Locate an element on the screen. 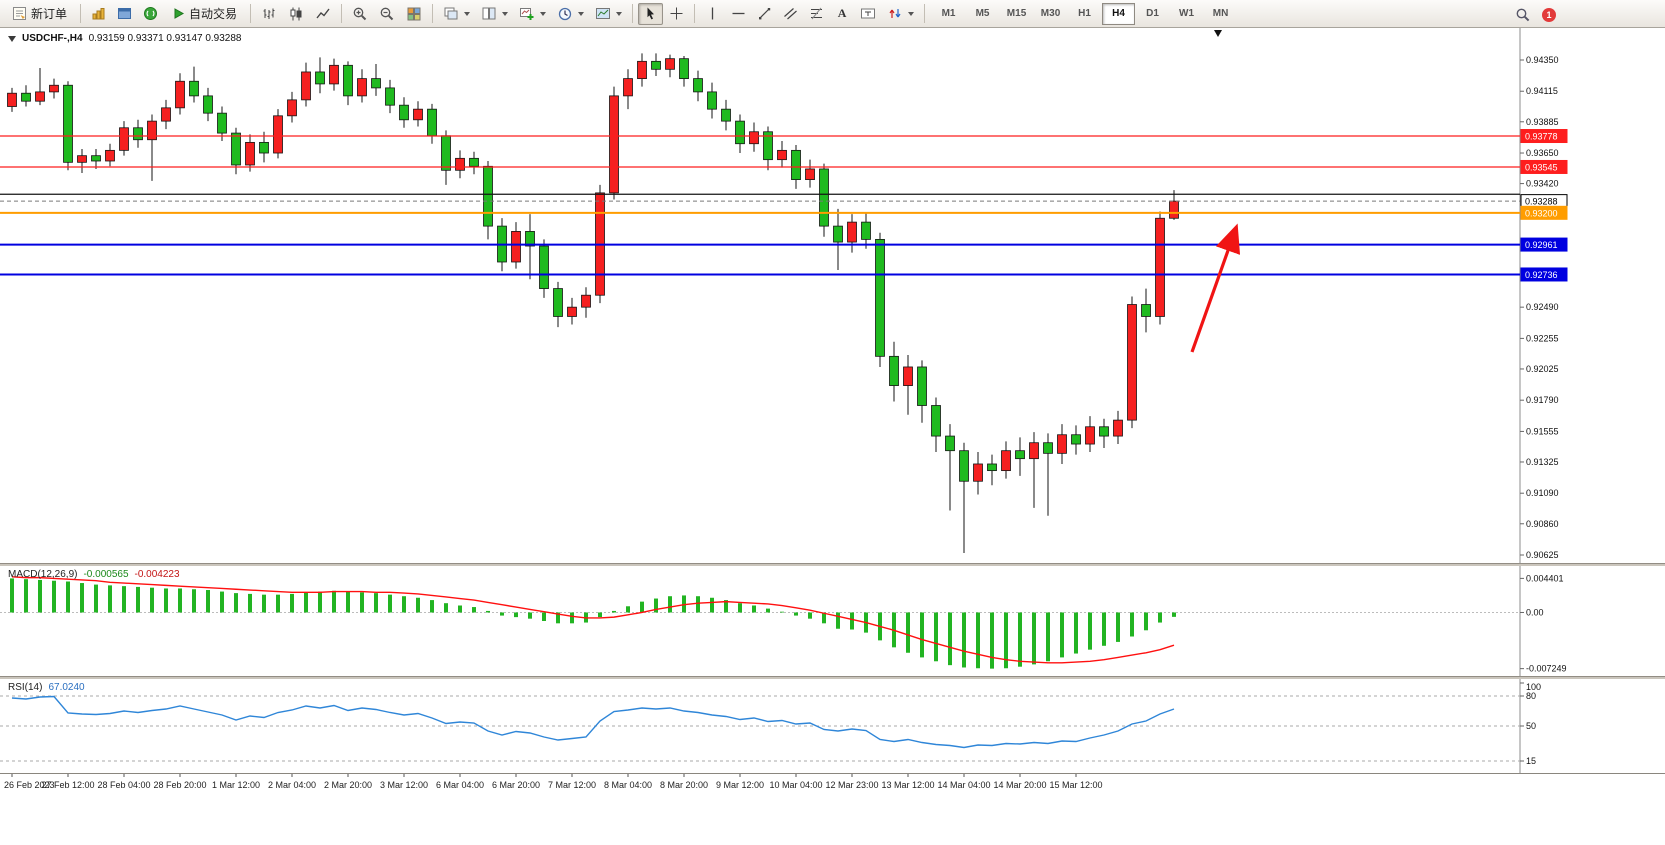 This screenshot has width=1665, height=845. macd-name: MACD(12,26,9) is located at coordinates (43, 574).